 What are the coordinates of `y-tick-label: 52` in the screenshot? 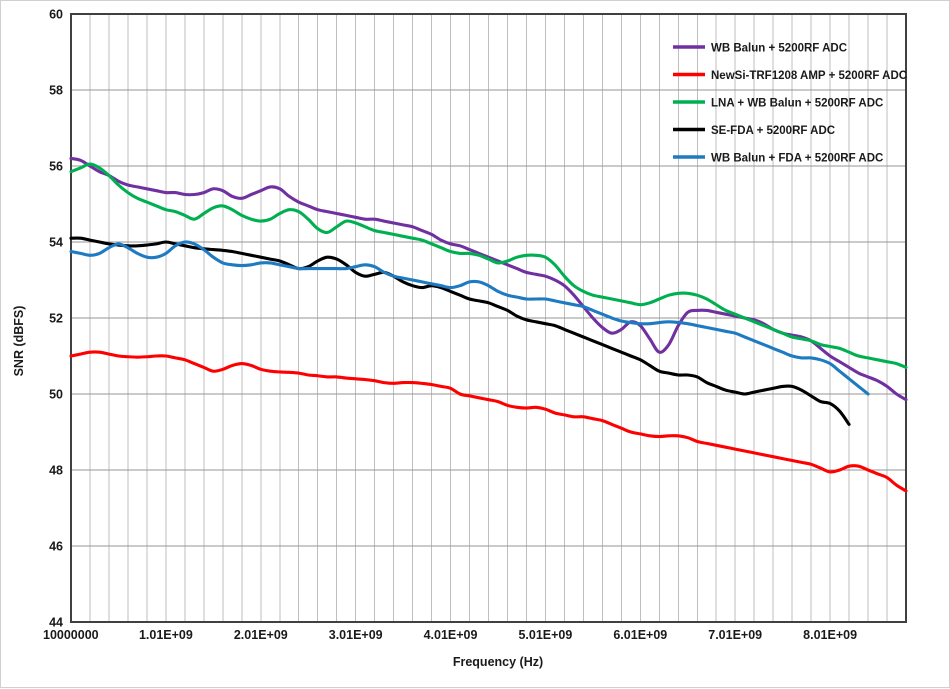 It's located at (56, 319).